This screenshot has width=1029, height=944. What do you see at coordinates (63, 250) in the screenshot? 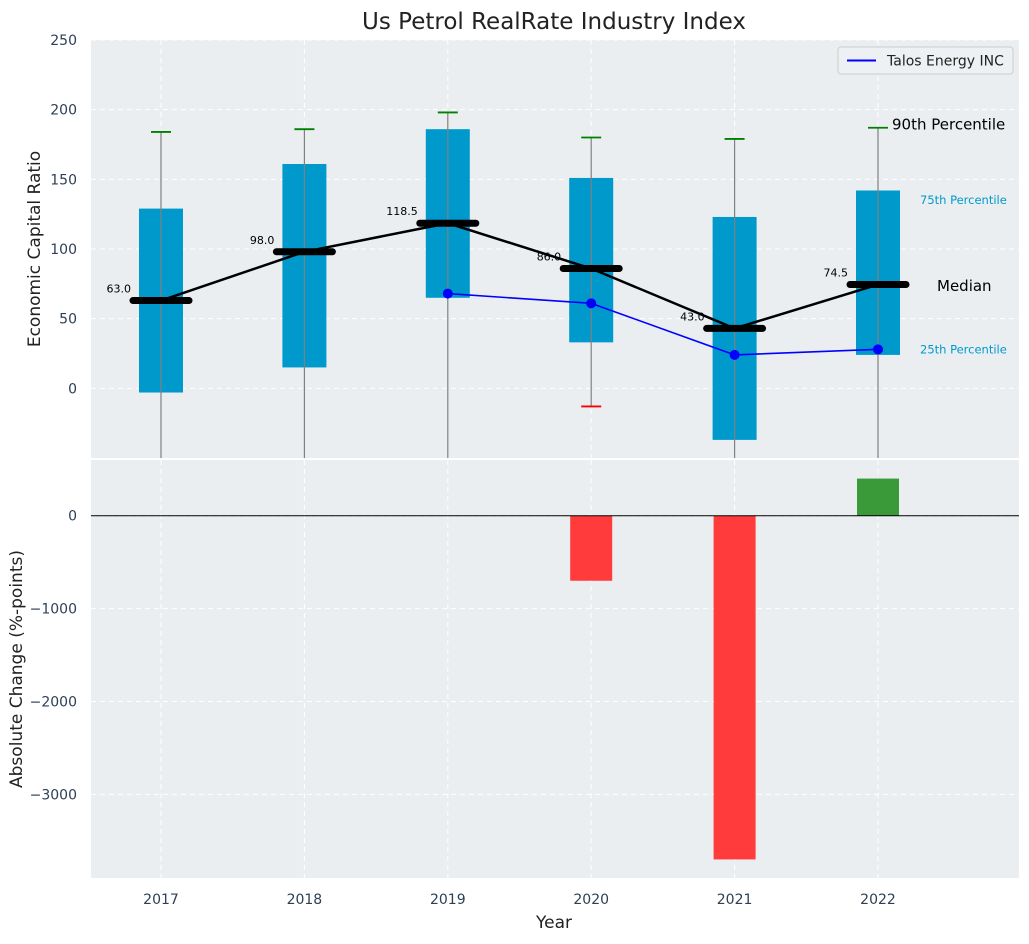
I see `top-y-tick-label: 100` at bounding box center [63, 250].